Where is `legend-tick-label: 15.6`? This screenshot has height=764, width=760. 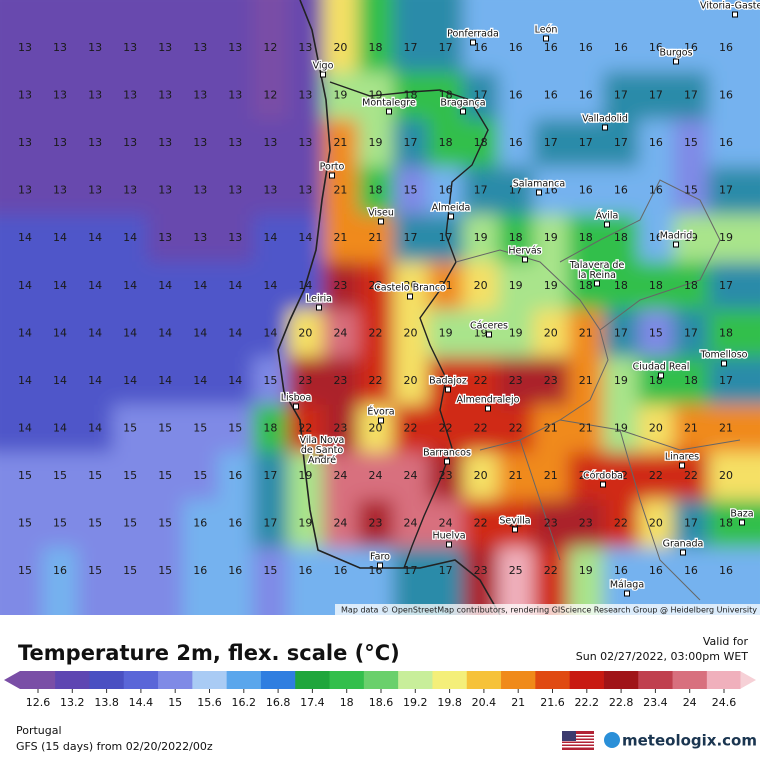 legend-tick-label: 15.6 is located at coordinates (209, 702).